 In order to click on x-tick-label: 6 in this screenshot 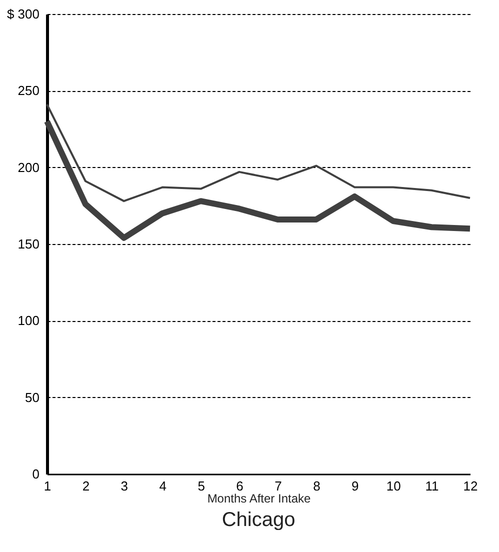, I will do `click(240, 486)`.